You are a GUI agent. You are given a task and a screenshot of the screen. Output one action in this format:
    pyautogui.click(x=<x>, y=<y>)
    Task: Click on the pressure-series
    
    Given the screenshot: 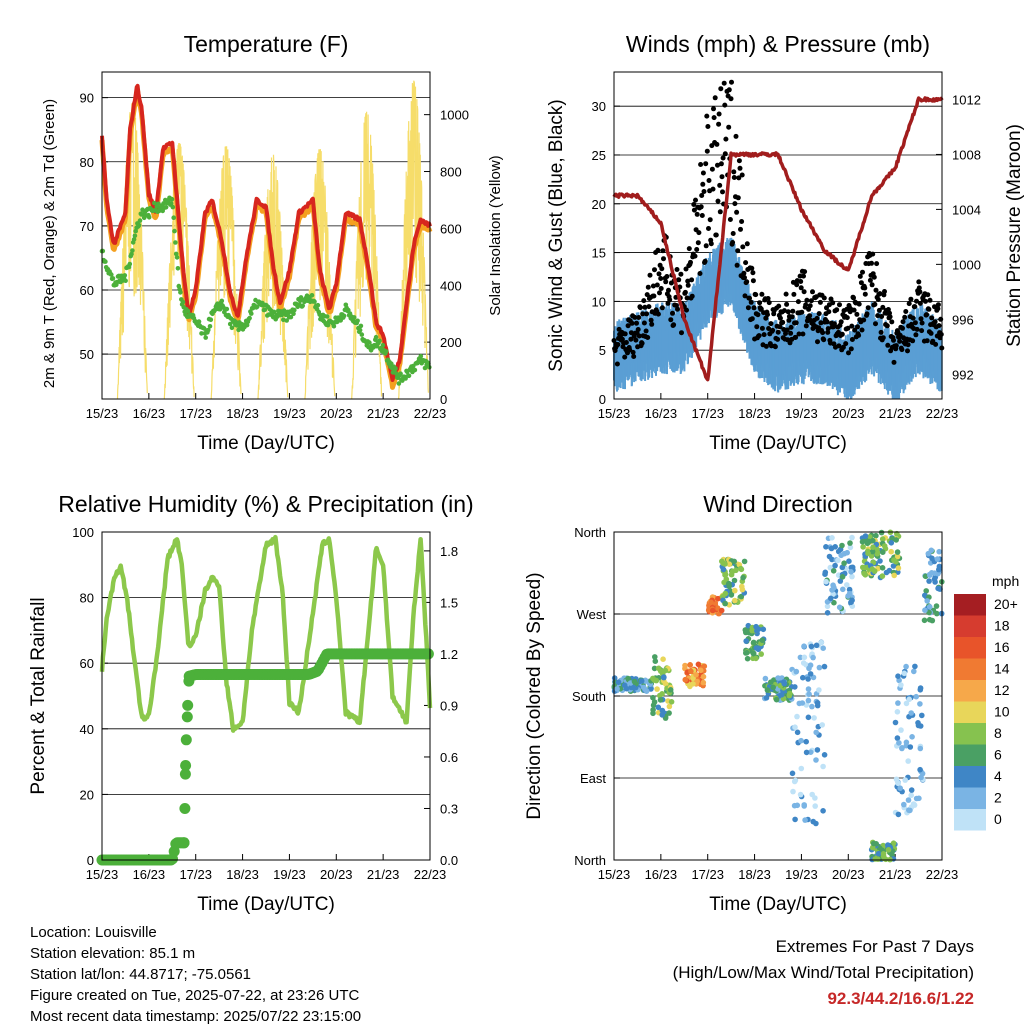 What is the action you would take?
    pyautogui.click(x=778, y=239)
    